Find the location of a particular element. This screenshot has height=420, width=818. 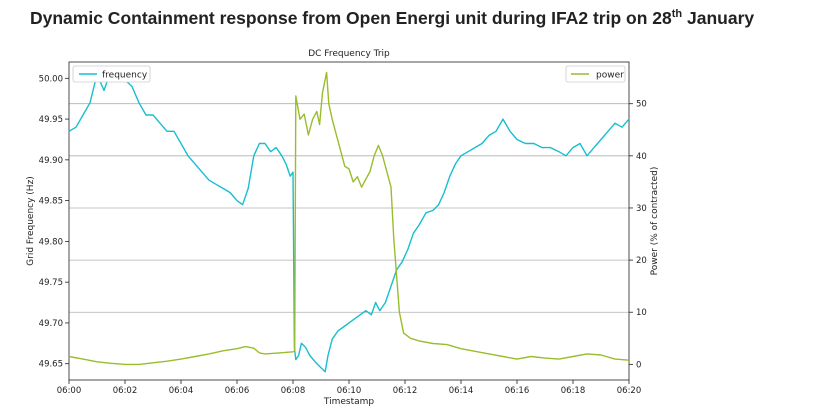

legend-frequency: frequency is located at coordinates (111, 74).